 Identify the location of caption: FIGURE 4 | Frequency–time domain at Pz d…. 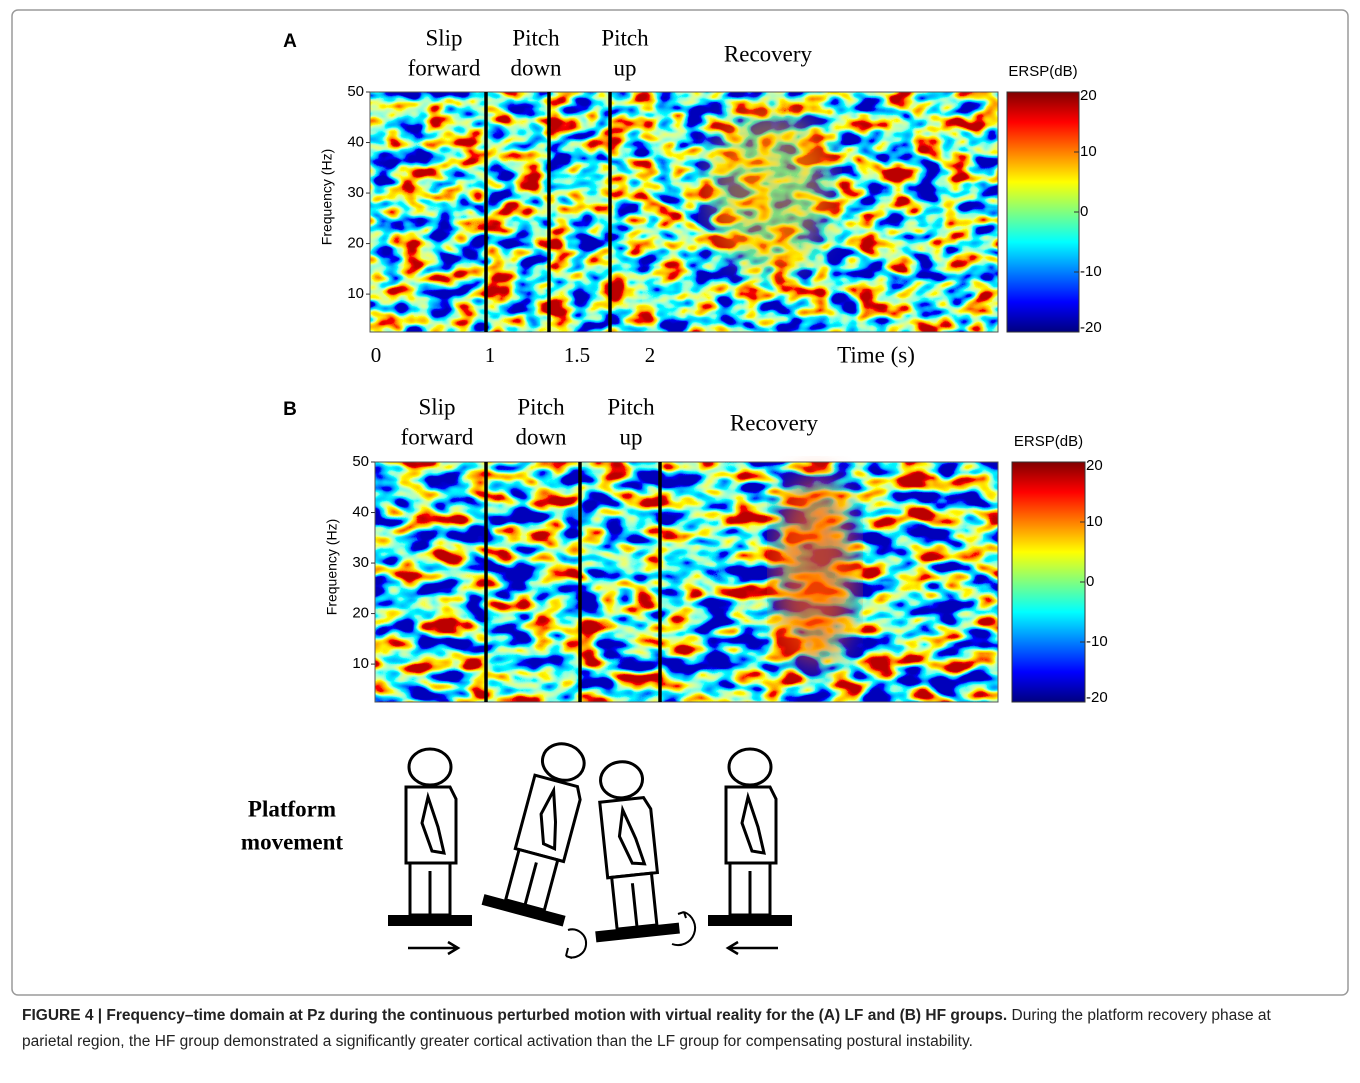
(667, 1029).